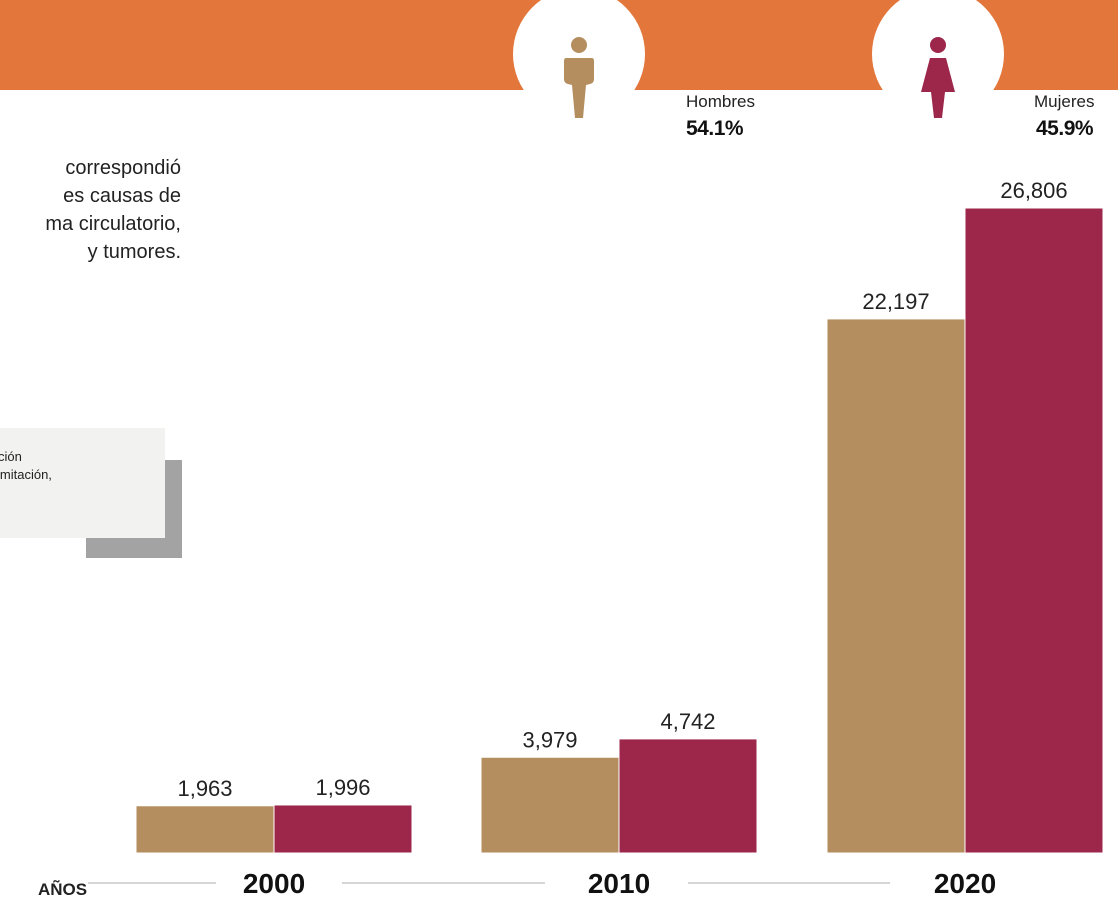 This screenshot has height=906, width=1118. I want to click on note-box: ción imitación,, so click(82, 483).